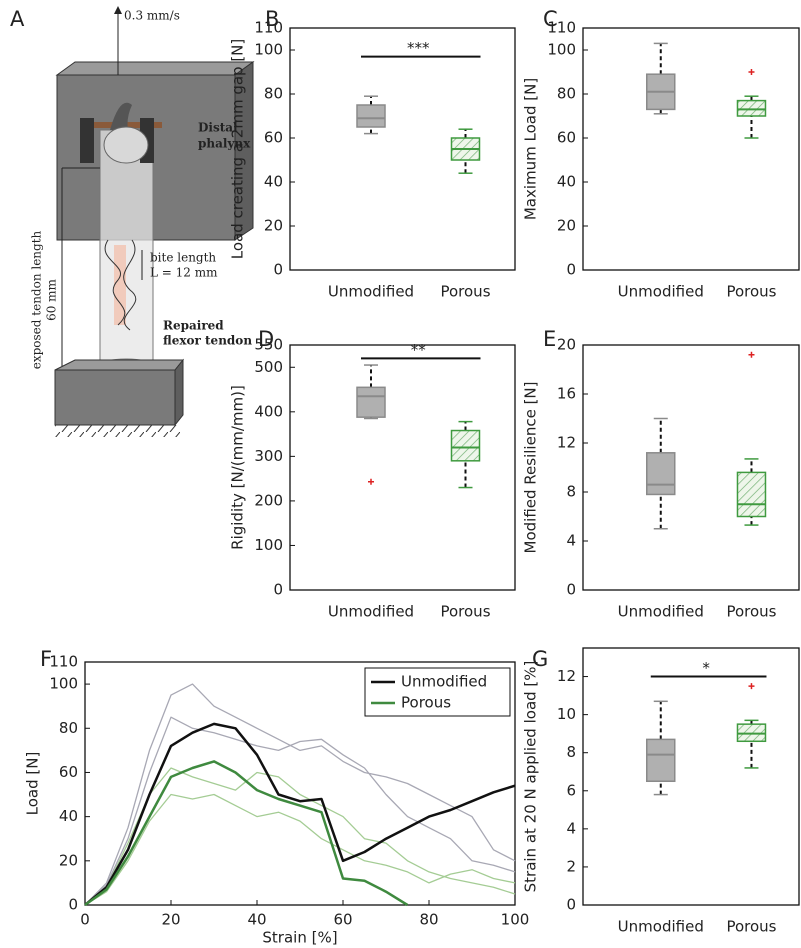 The image size is (801, 948). Describe the element at coordinates (268, 367) in the screenshot. I see `y-tick-label: 500` at that location.